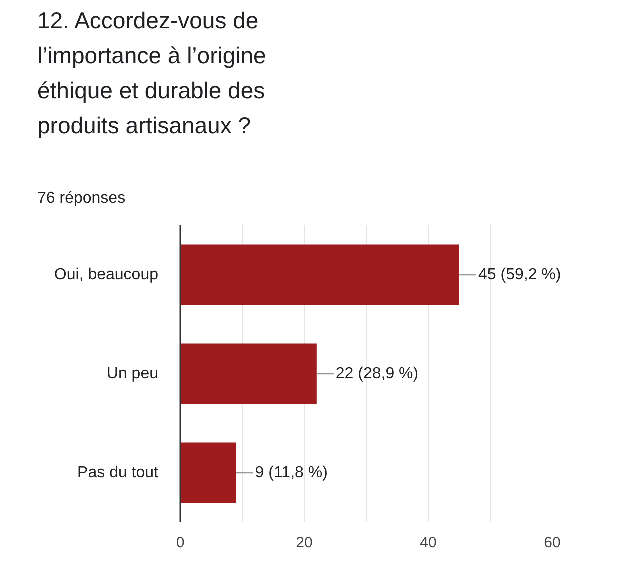 This screenshot has width=622, height=571. I want to click on y-tick-label: Un peu, so click(132, 374).